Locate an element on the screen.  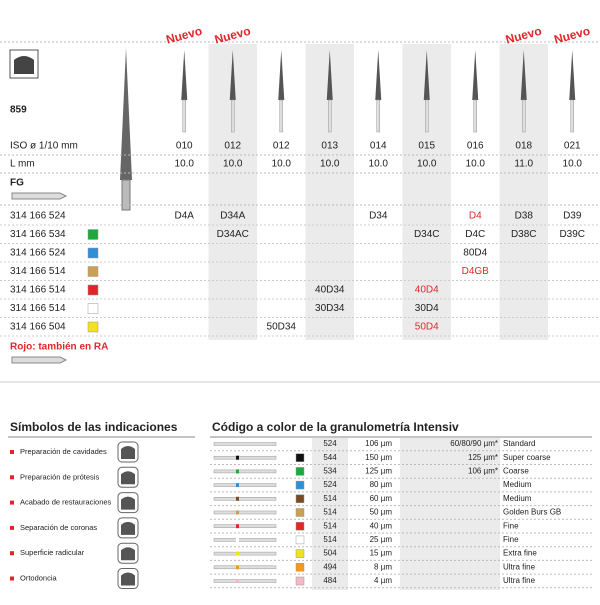
grit-label: Coarse is located at coordinates (516, 471).